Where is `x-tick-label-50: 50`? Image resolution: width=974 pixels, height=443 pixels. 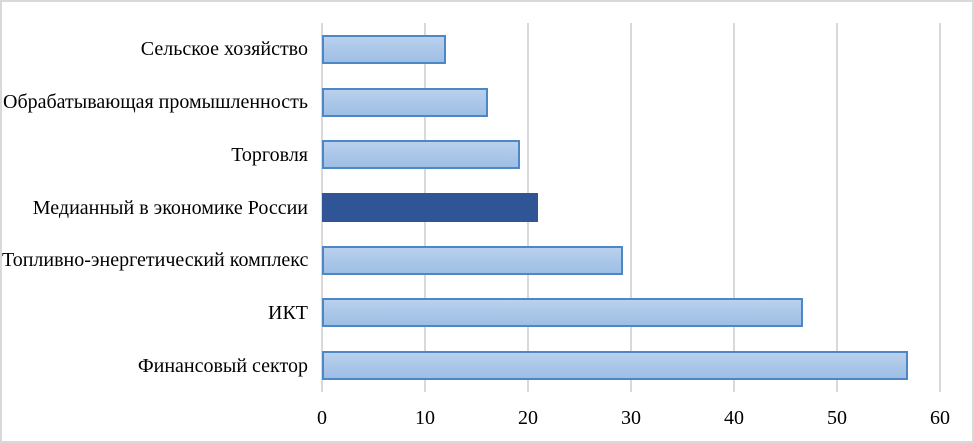 x-tick-label-50: 50 is located at coordinates (837, 418).